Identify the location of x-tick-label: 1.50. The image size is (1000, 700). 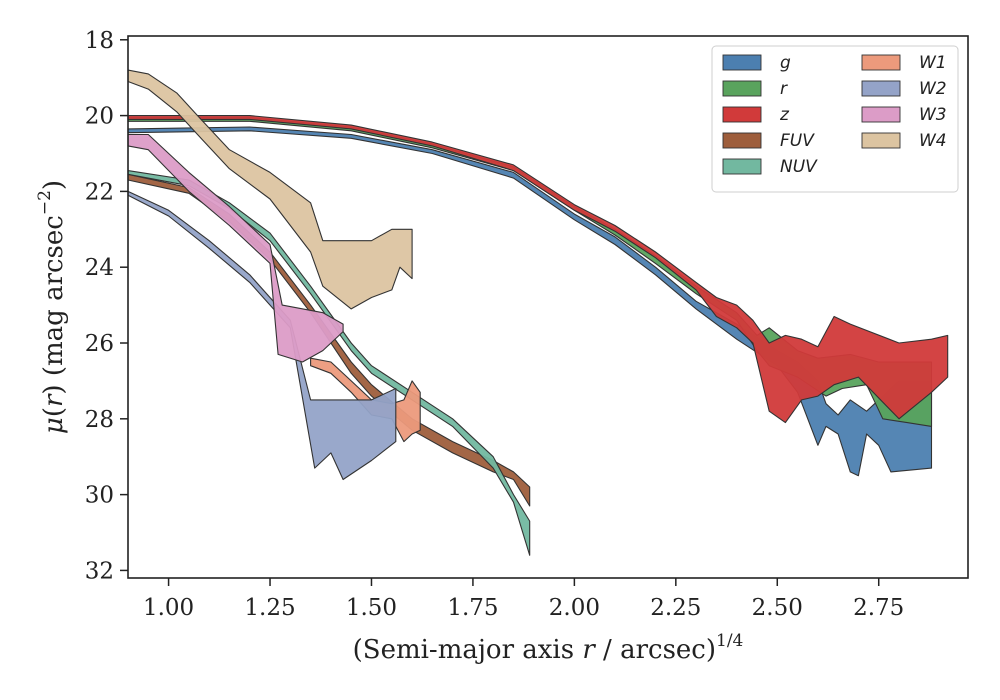
(371, 608).